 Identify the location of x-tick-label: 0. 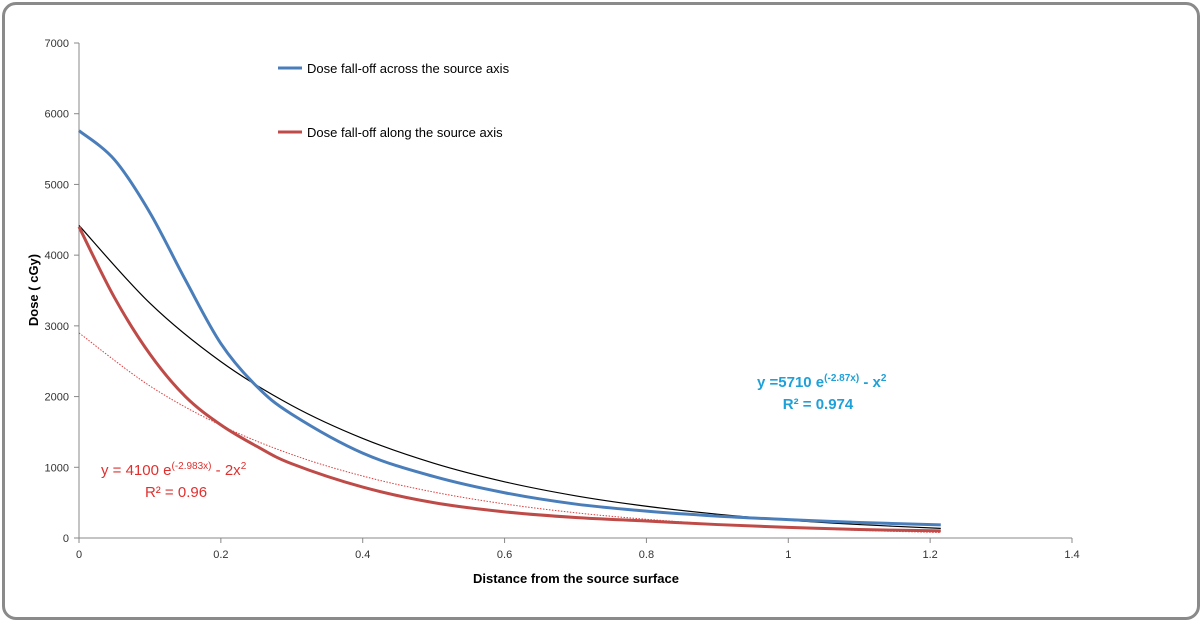
(79, 555).